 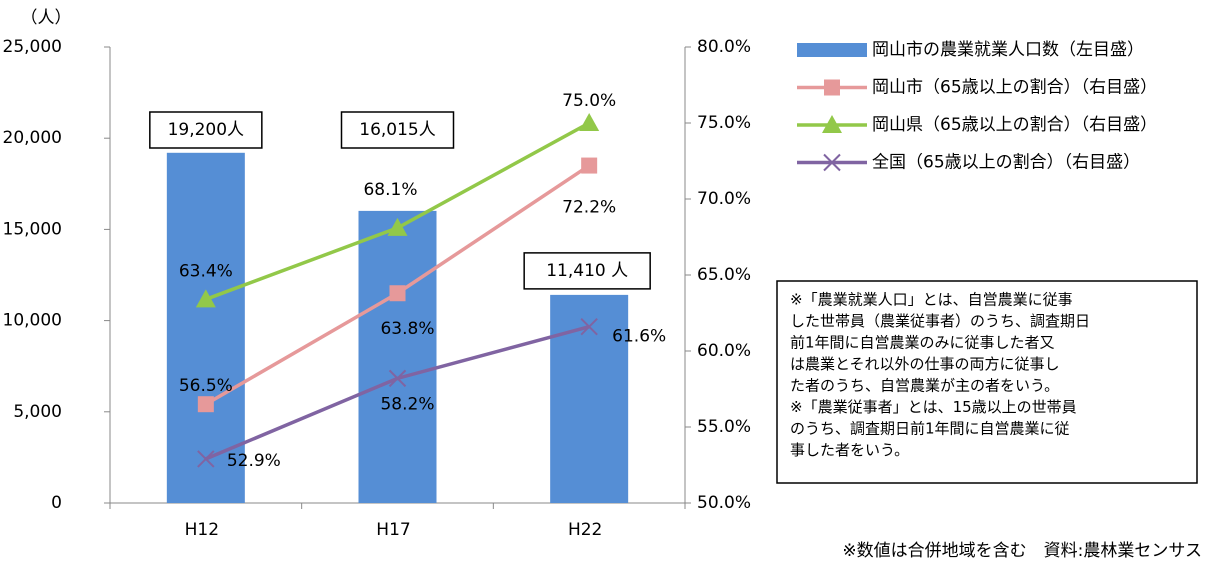 I want to click on note-line: た者のうち、自営農業が主の者をいう。, so click(x=924, y=386).